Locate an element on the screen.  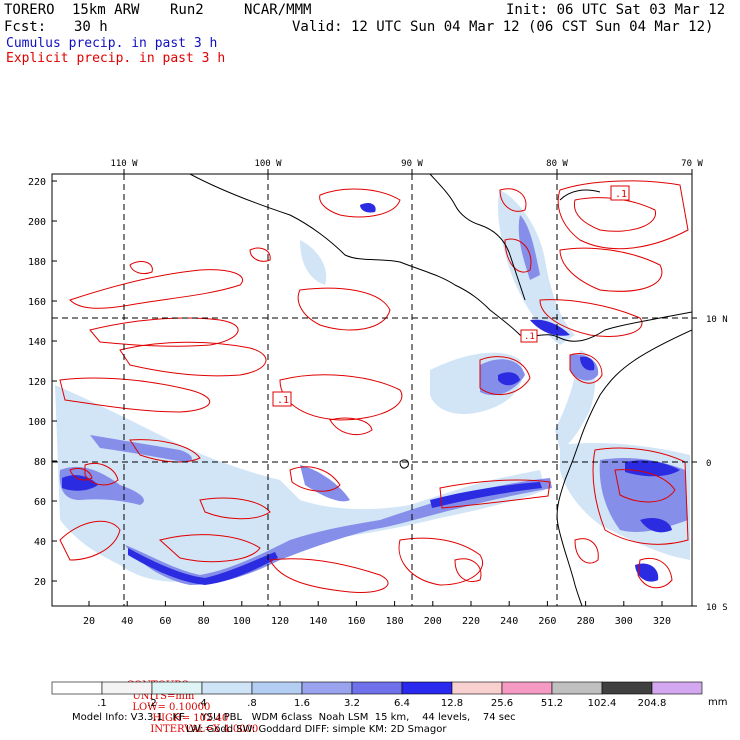
x-tick-label: 160 is located at coordinates (356, 621).